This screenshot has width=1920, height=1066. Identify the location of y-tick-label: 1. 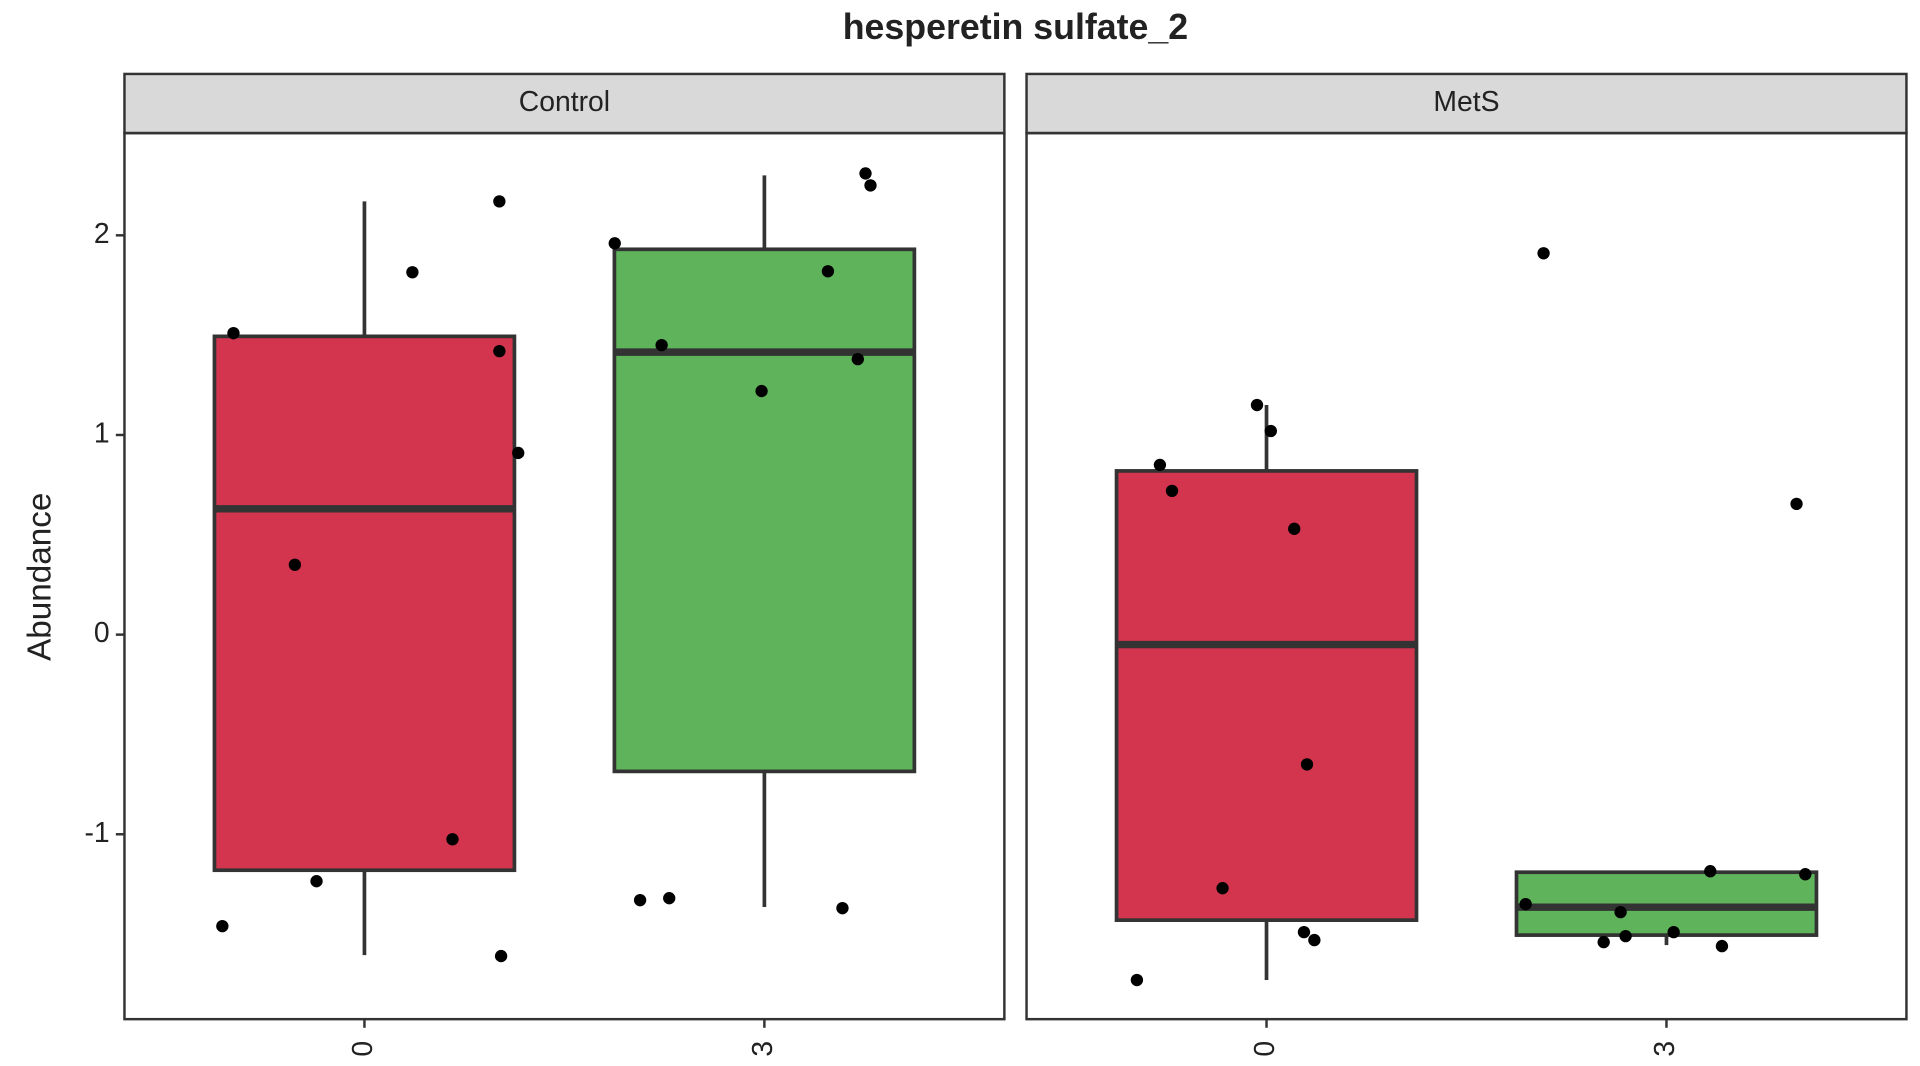
(102, 433).